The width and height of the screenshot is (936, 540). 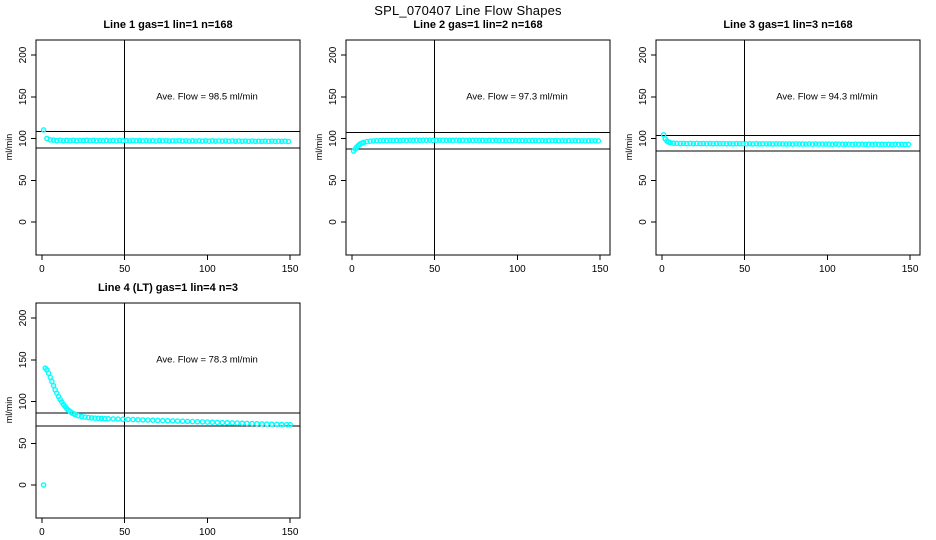 What do you see at coordinates (207, 97) in the screenshot?
I see `avg-flow-annotation: Ave. Flow = 98.5 ml/min` at bounding box center [207, 97].